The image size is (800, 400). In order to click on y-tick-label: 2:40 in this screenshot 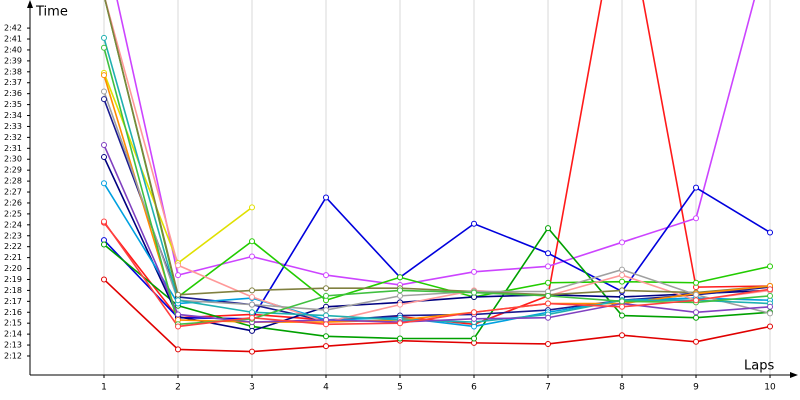, I will do `click(13, 49)`.